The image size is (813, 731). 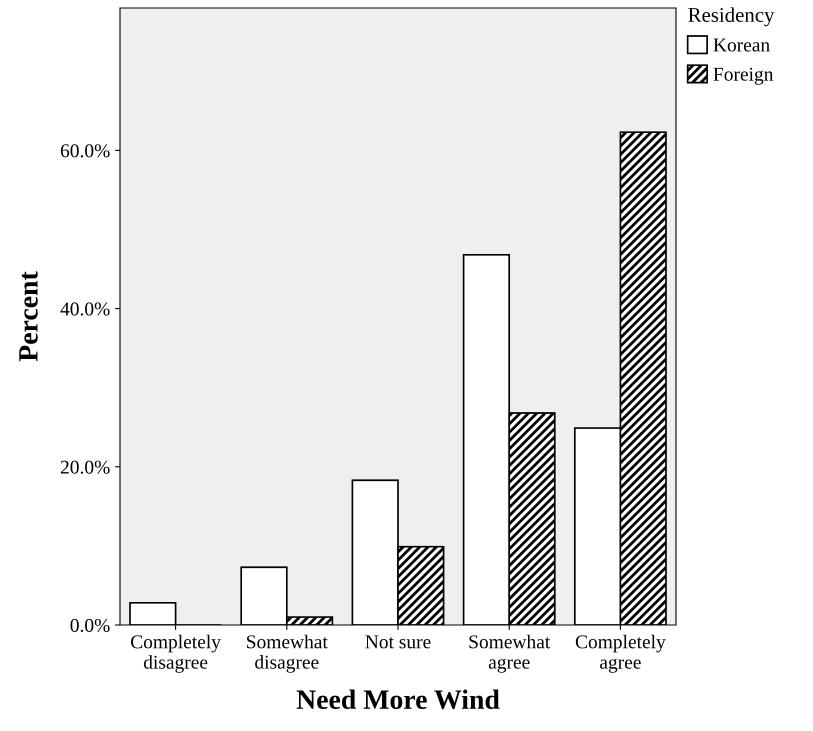 I want to click on y-tick-label: 0.0%, so click(x=90, y=625).